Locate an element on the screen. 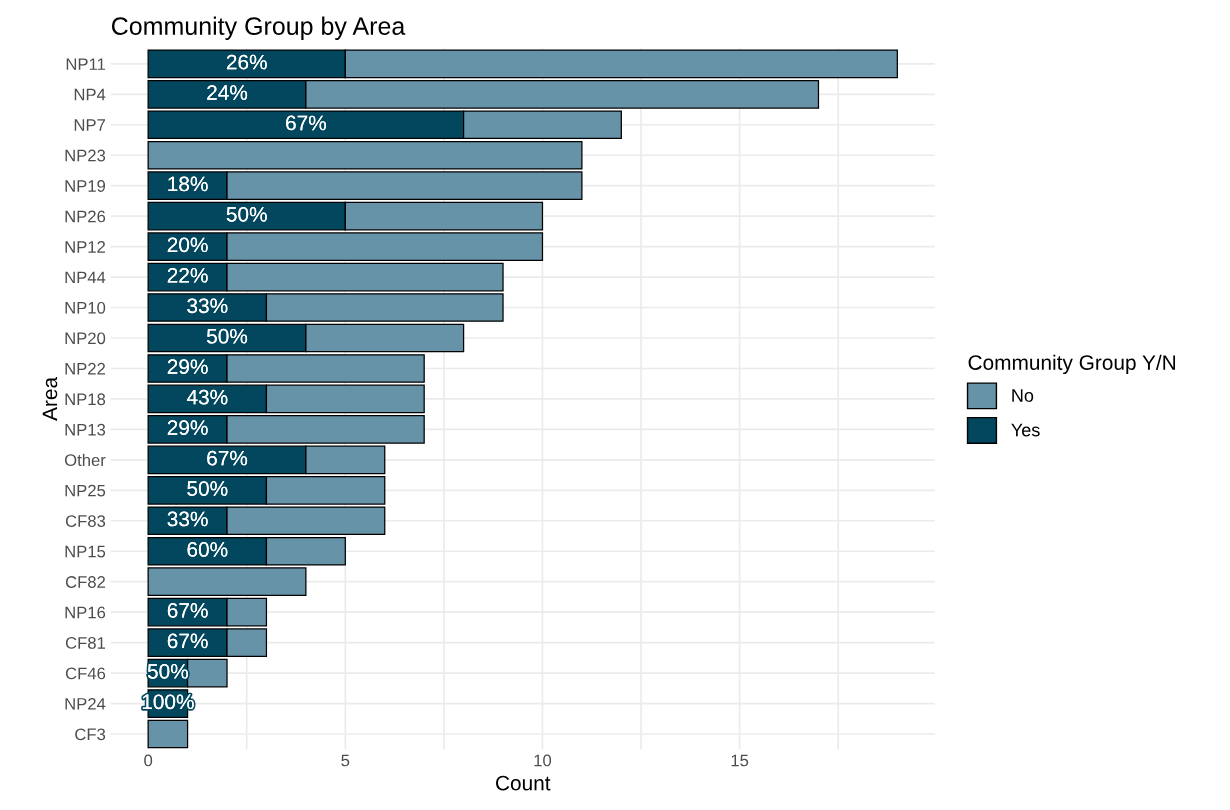 The image size is (1230, 810). x-tick-label: 10 is located at coordinates (543, 760).